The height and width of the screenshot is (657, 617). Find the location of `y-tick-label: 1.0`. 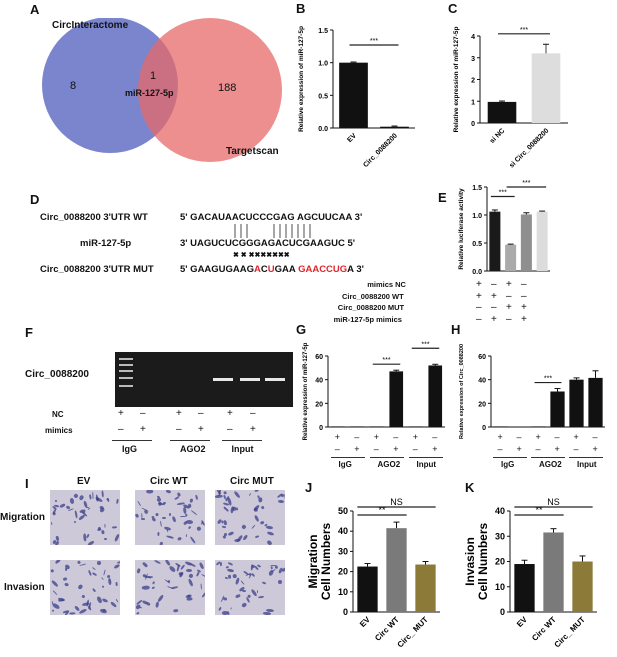

y-tick-label: 1.0 is located at coordinates (323, 64).